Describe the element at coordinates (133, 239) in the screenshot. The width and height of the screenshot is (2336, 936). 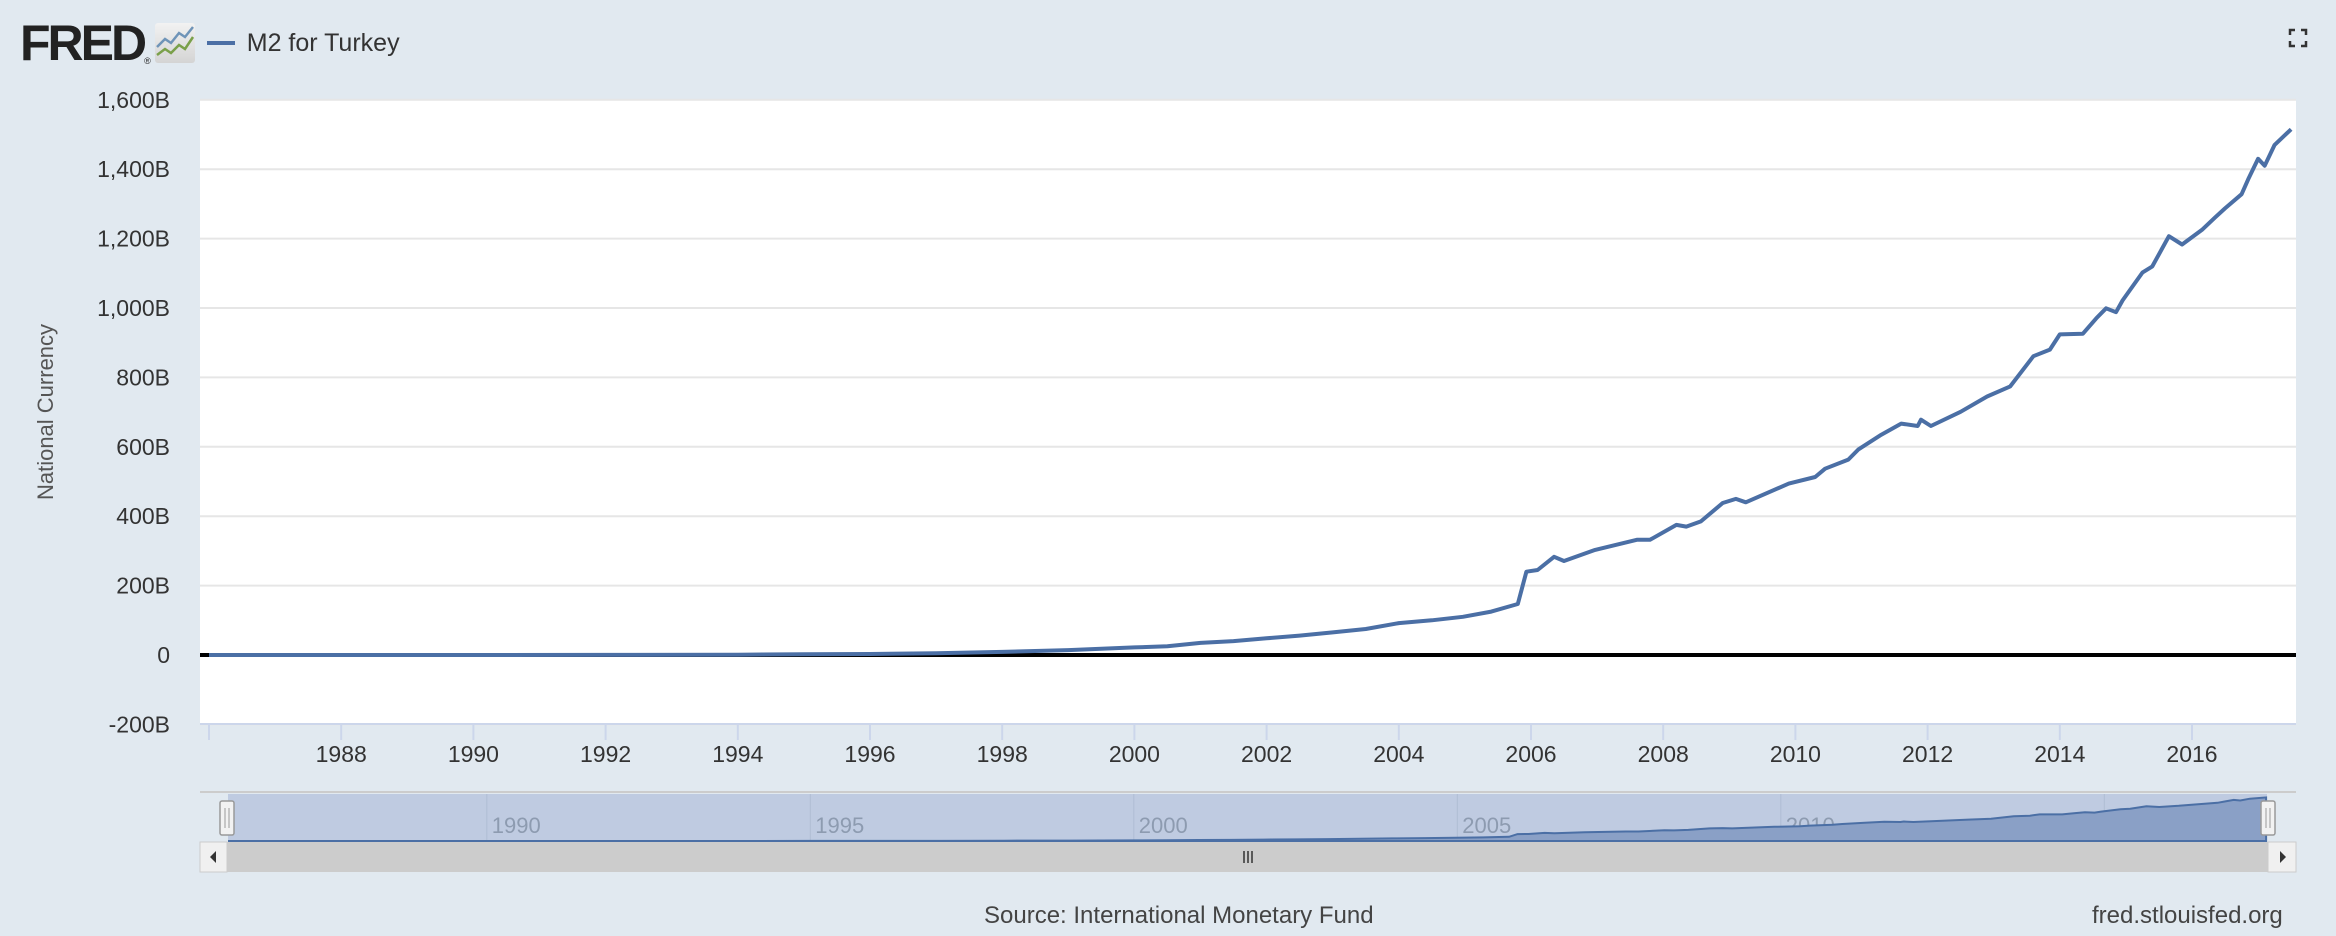
I see `y-tick-label: 1,200B` at that location.